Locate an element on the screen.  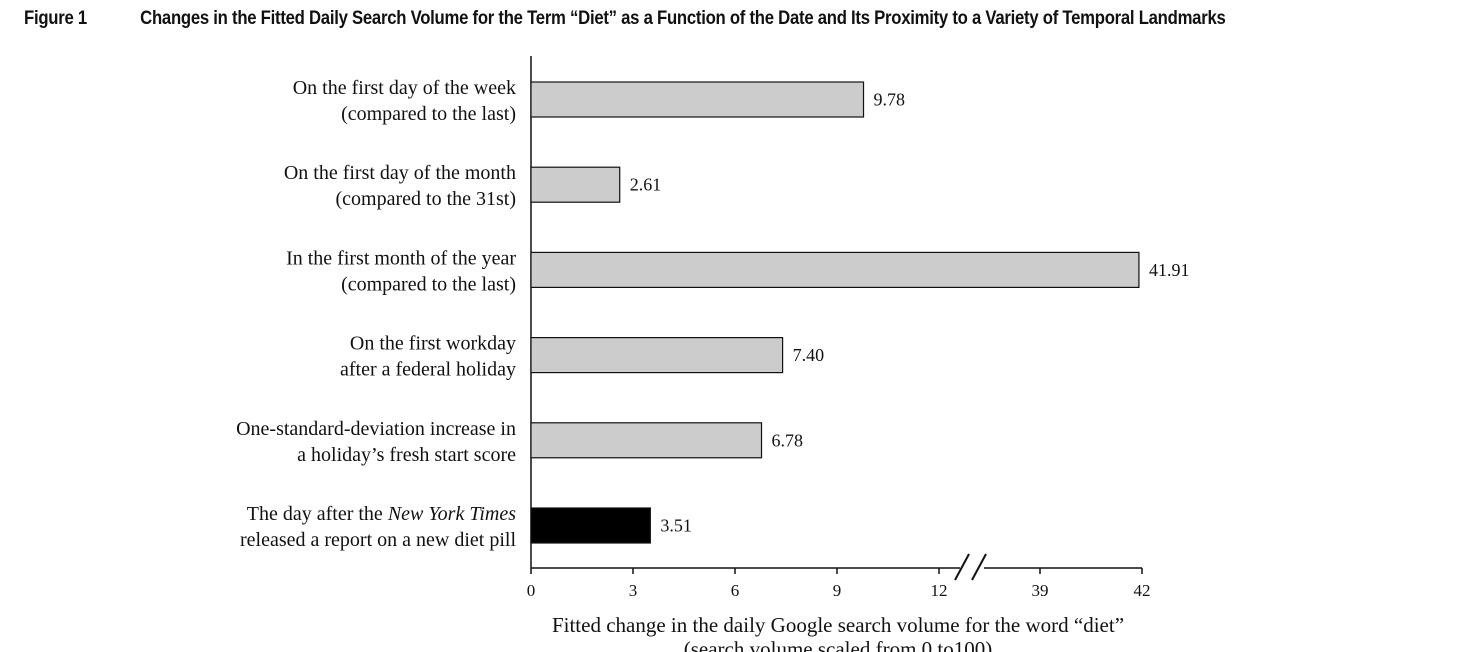
category-label: On the first day of the month is located at coordinates (400, 173).